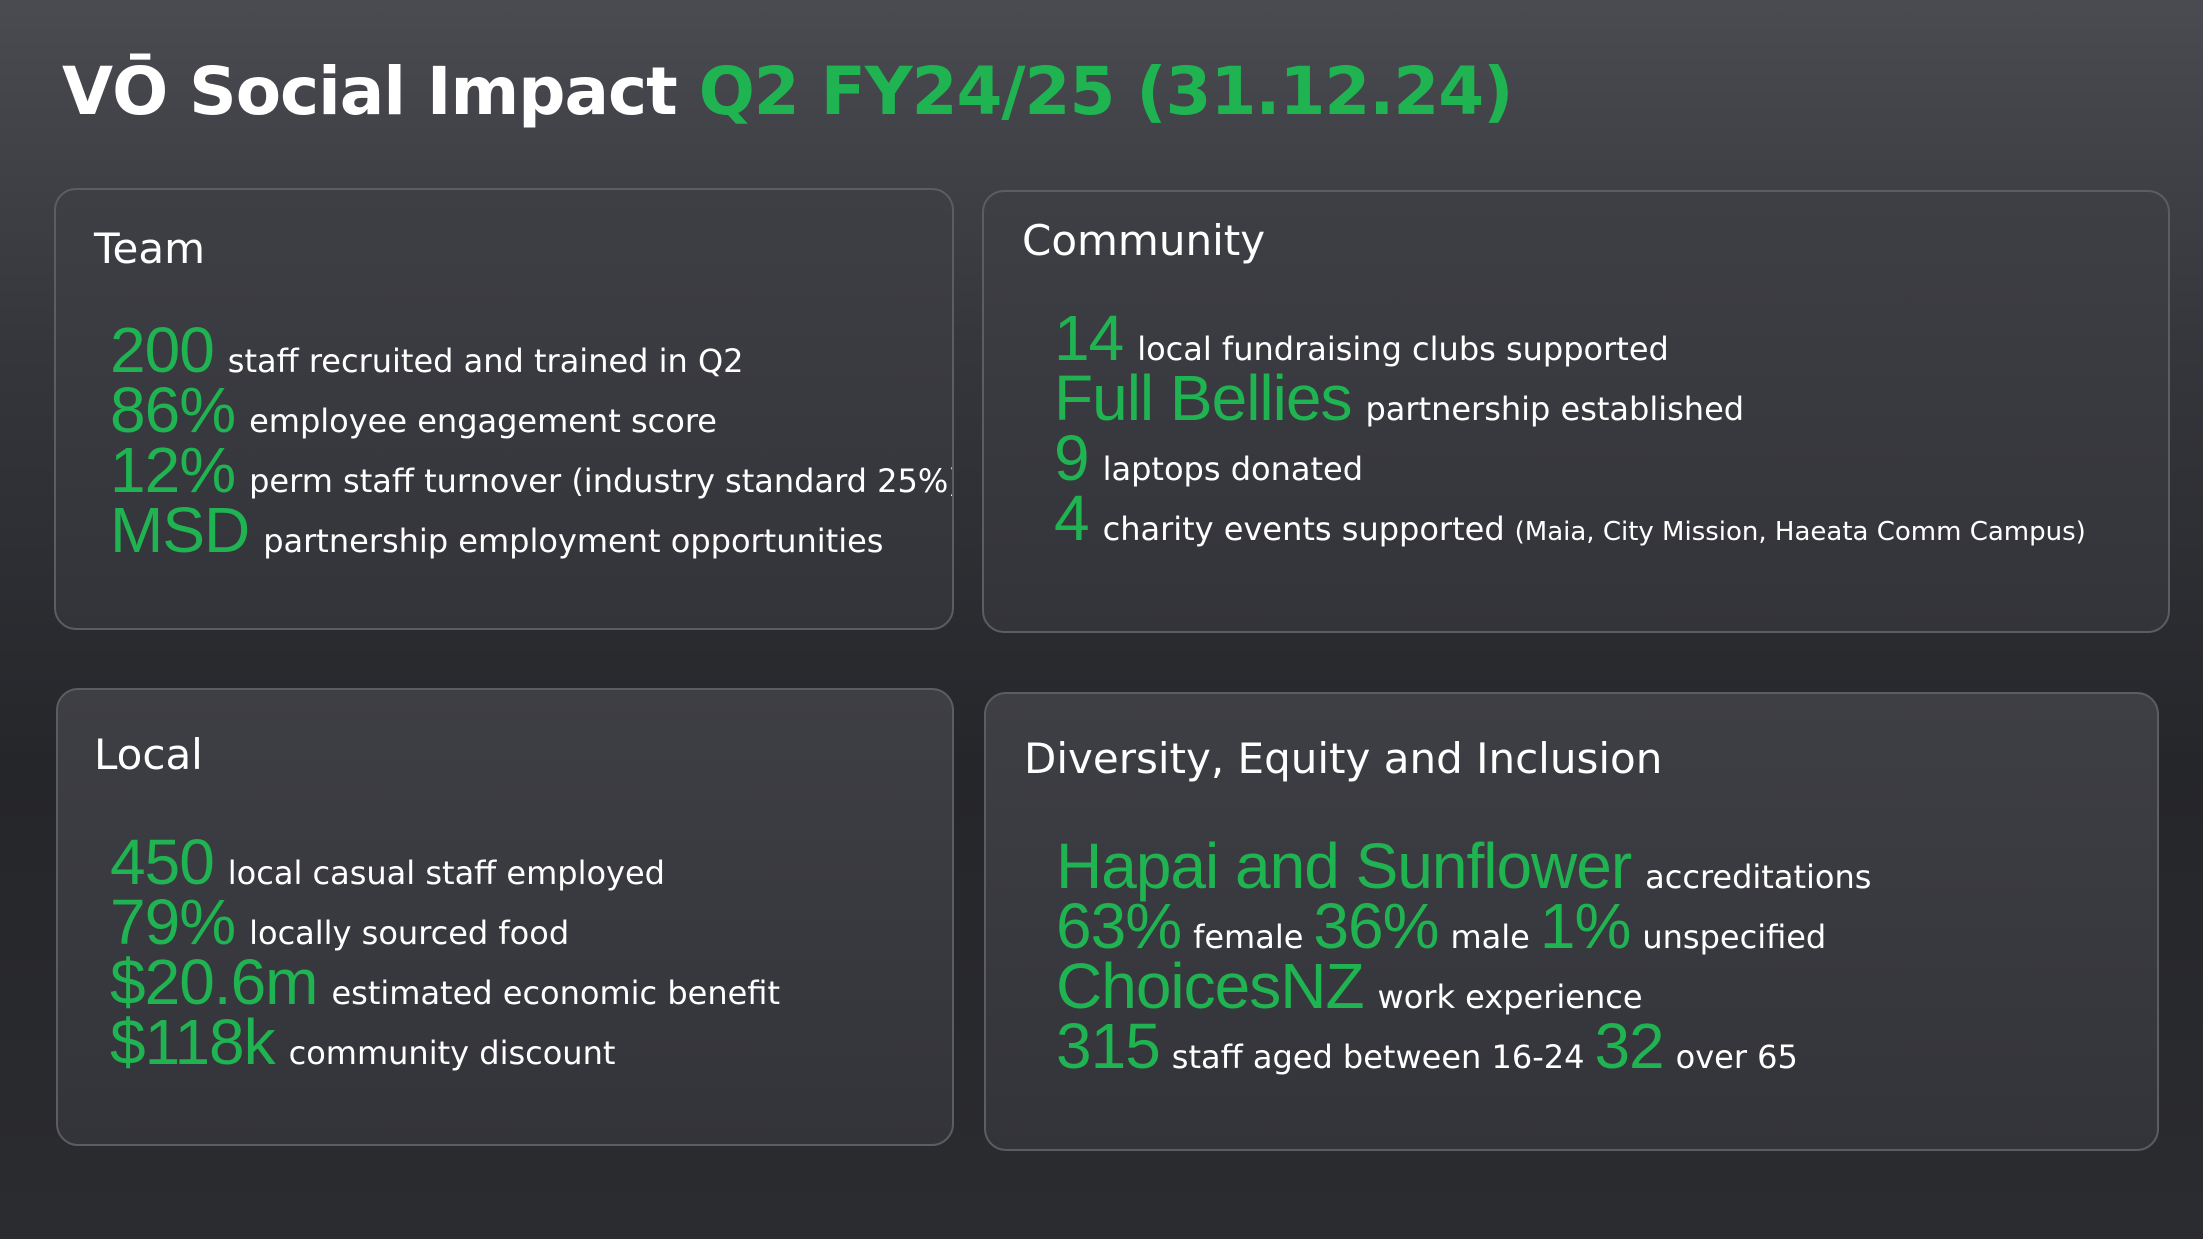 Image resolution: width=2203 pixels, height=1239 pixels. Describe the element at coordinates (1203, 398) in the screenshot. I see `stat-value: Full Bellies` at that location.